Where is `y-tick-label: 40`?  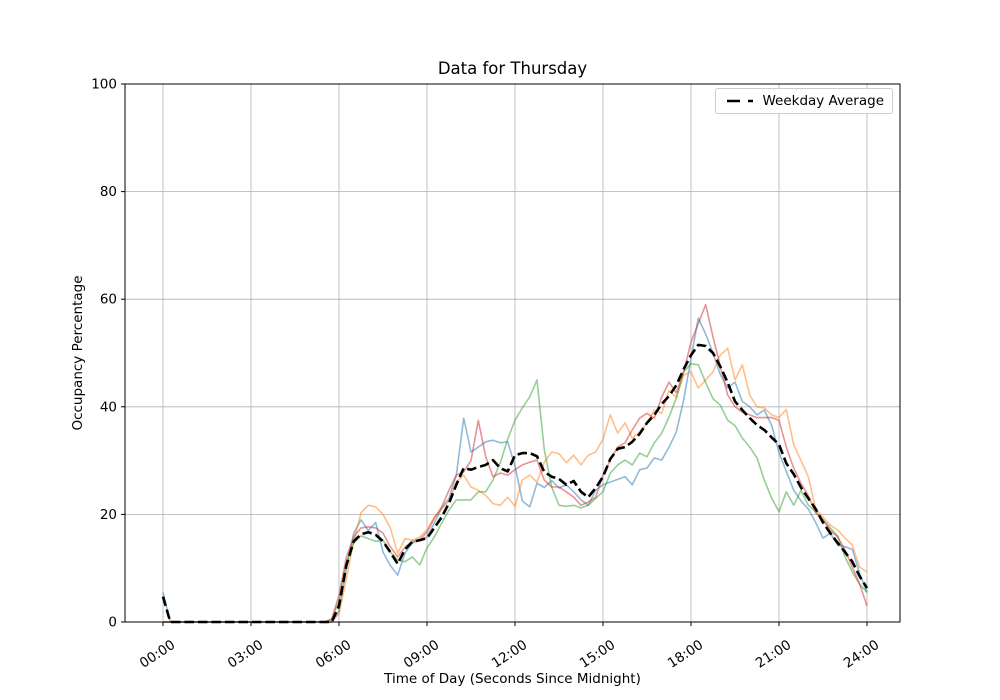 y-tick-label: 40 is located at coordinates (108, 407).